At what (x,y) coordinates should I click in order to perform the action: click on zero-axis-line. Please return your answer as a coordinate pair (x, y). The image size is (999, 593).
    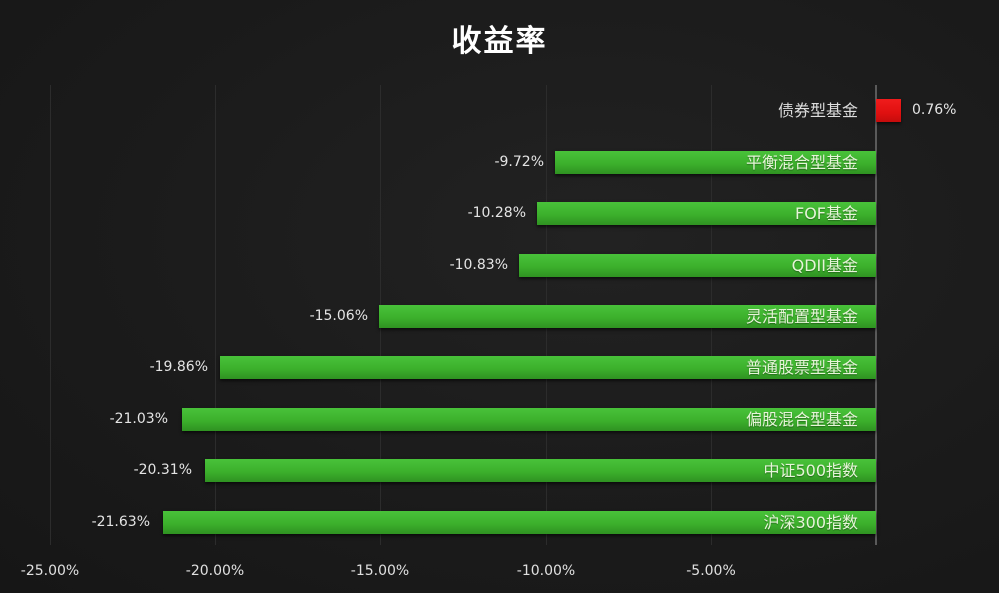
    Looking at the image, I should click on (876, 315).